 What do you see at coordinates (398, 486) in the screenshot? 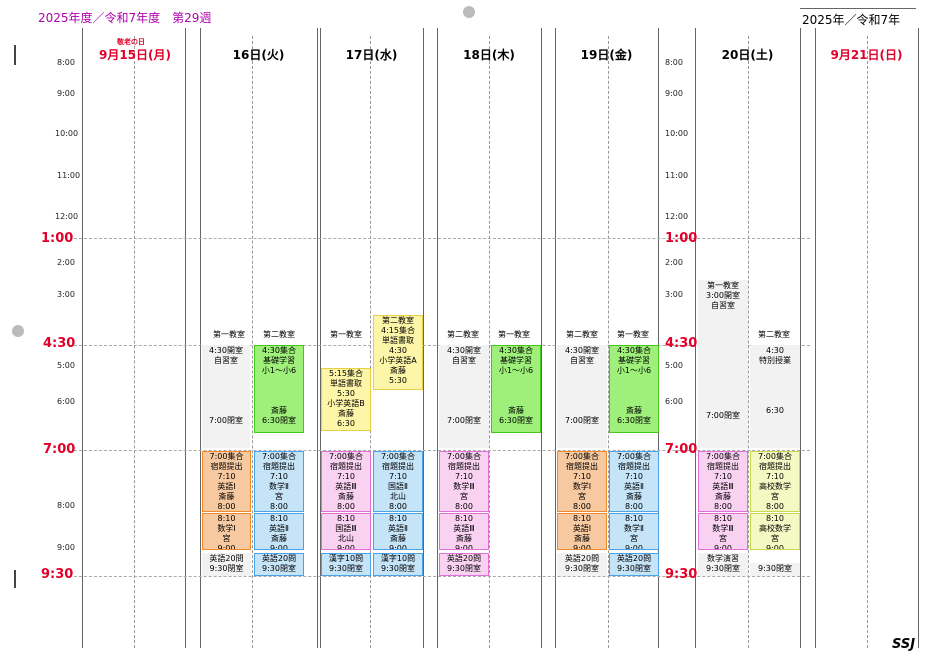
I see `block-line: 国語Ⅱ` at bounding box center [398, 486].